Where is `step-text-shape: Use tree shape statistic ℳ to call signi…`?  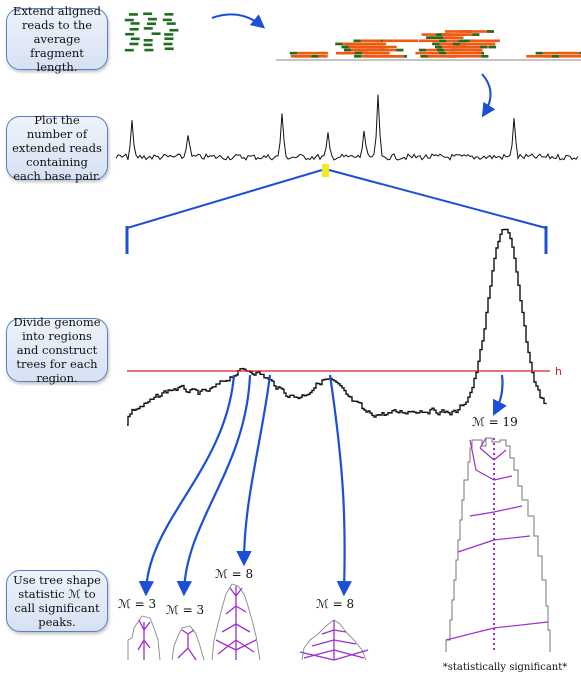 step-text-shape: Use tree shape statistic ℳ to call signi… is located at coordinates (57, 601).